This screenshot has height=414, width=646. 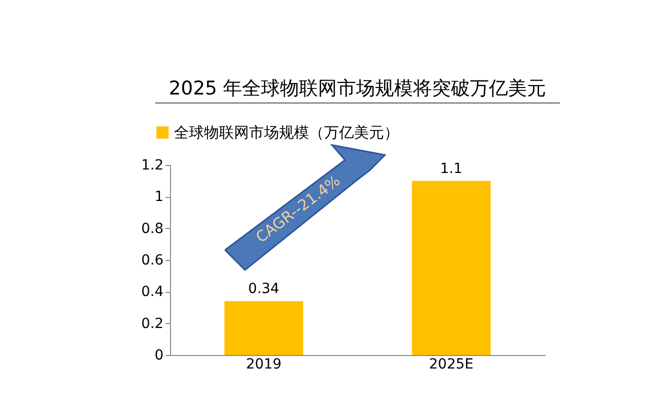 I want to click on x-tick-label: 2025E, so click(x=451, y=364).